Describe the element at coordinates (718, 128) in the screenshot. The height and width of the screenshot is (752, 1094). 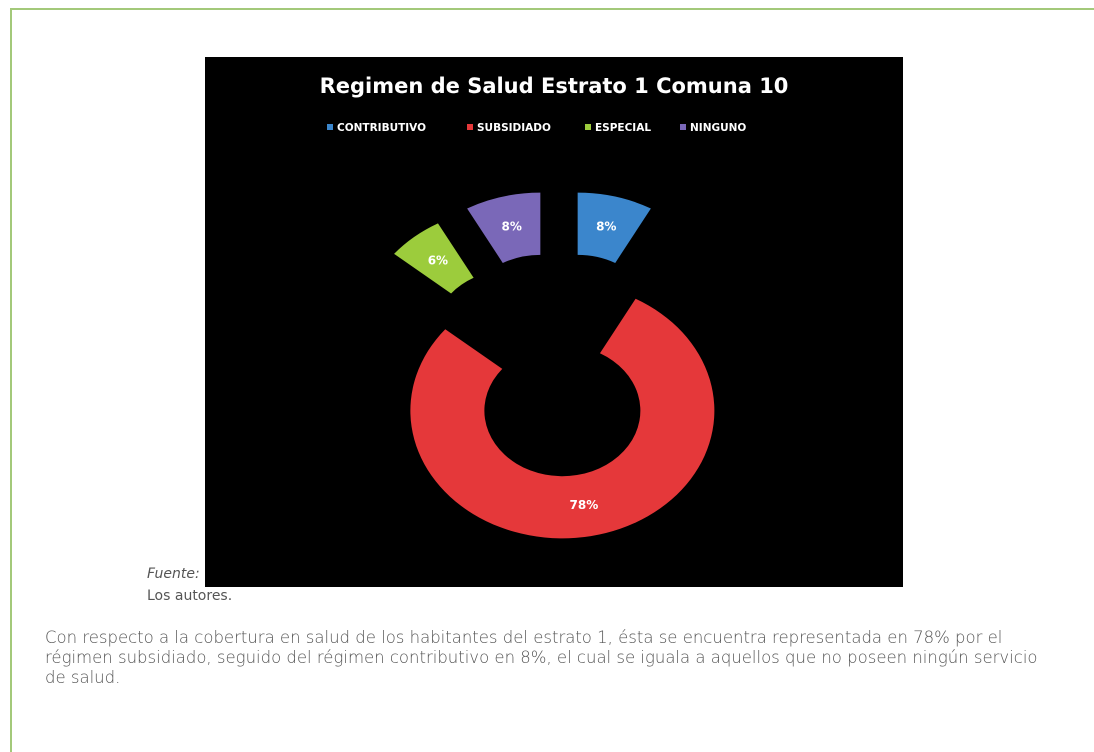
I see `legend-label: NINGUNO` at that location.